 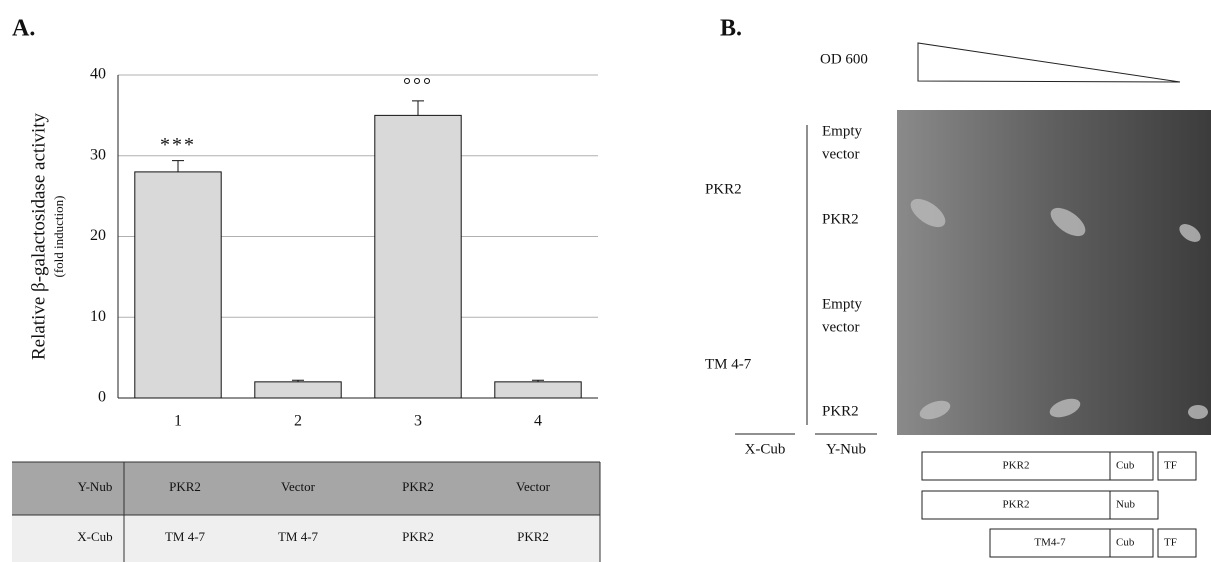 I want to click on table-row-header: Y-Nub, so click(x=95, y=486).